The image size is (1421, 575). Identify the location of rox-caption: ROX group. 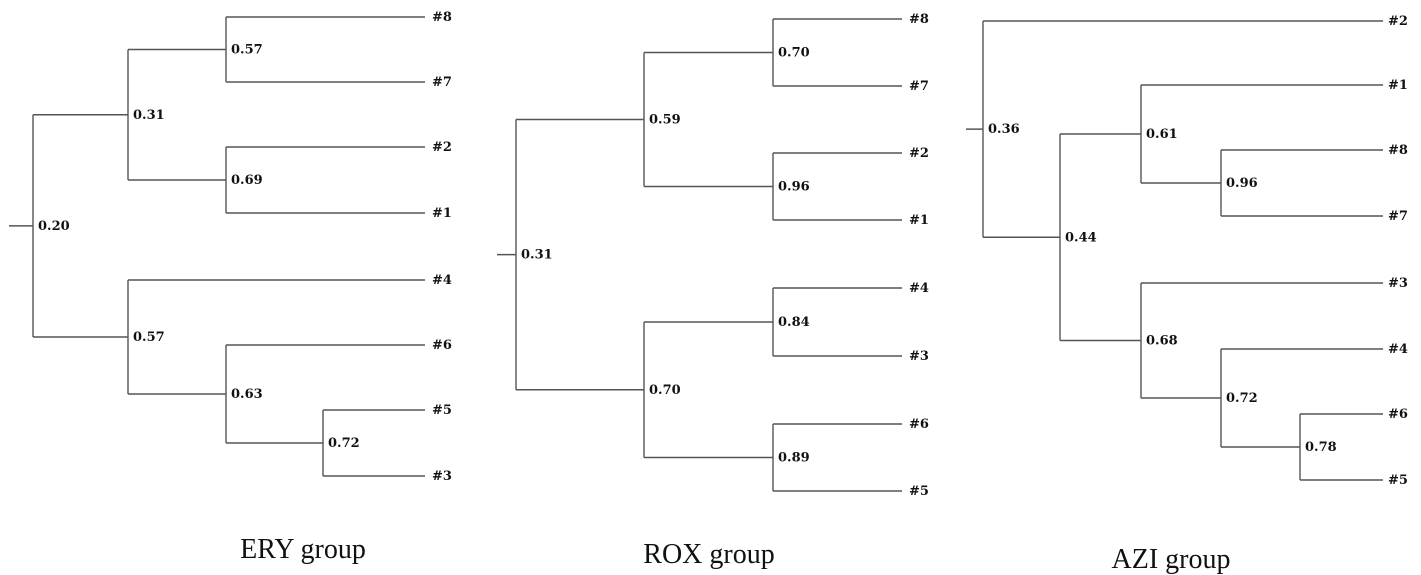
(708, 554).